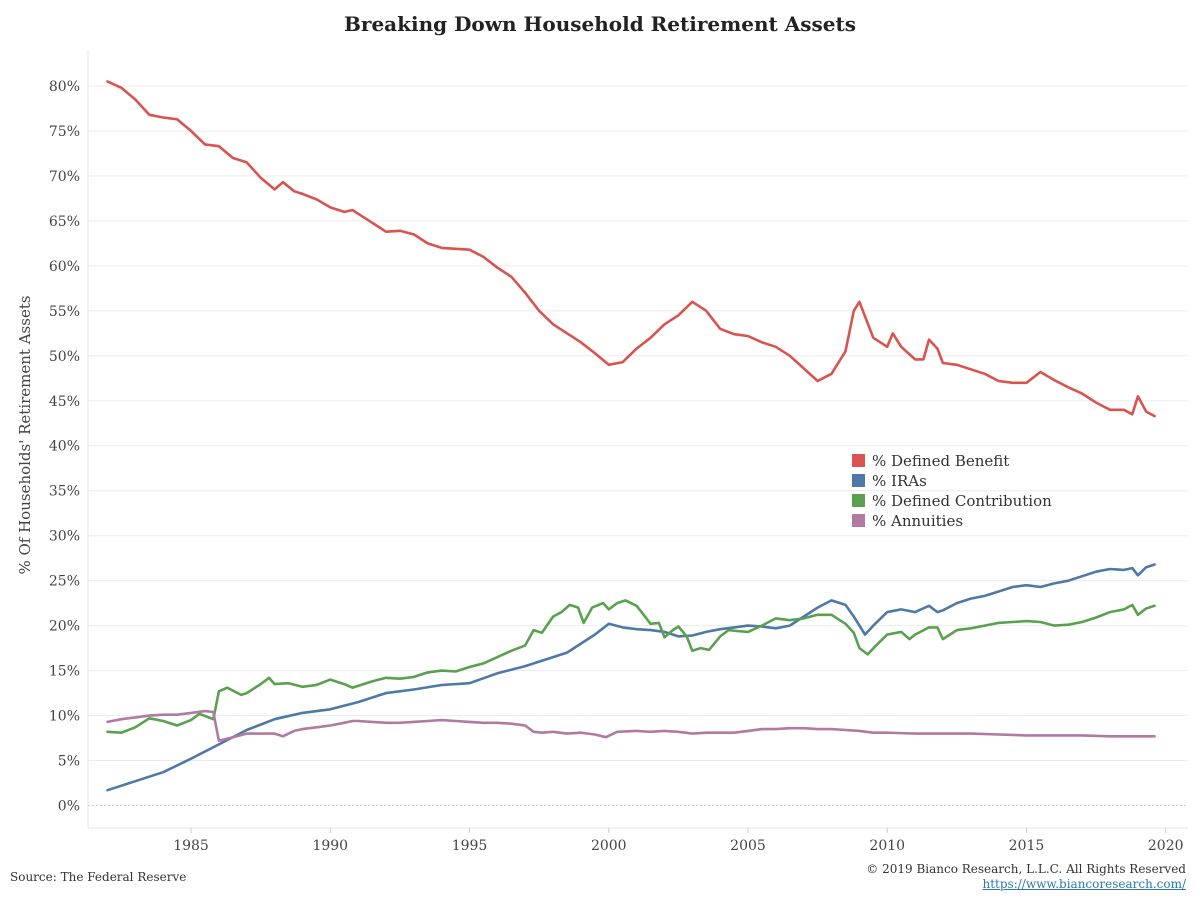 The height and width of the screenshot is (900, 1200). What do you see at coordinates (1027, 846) in the screenshot?
I see `x-tick-label: 2015` at bounding box center [1027, 846].